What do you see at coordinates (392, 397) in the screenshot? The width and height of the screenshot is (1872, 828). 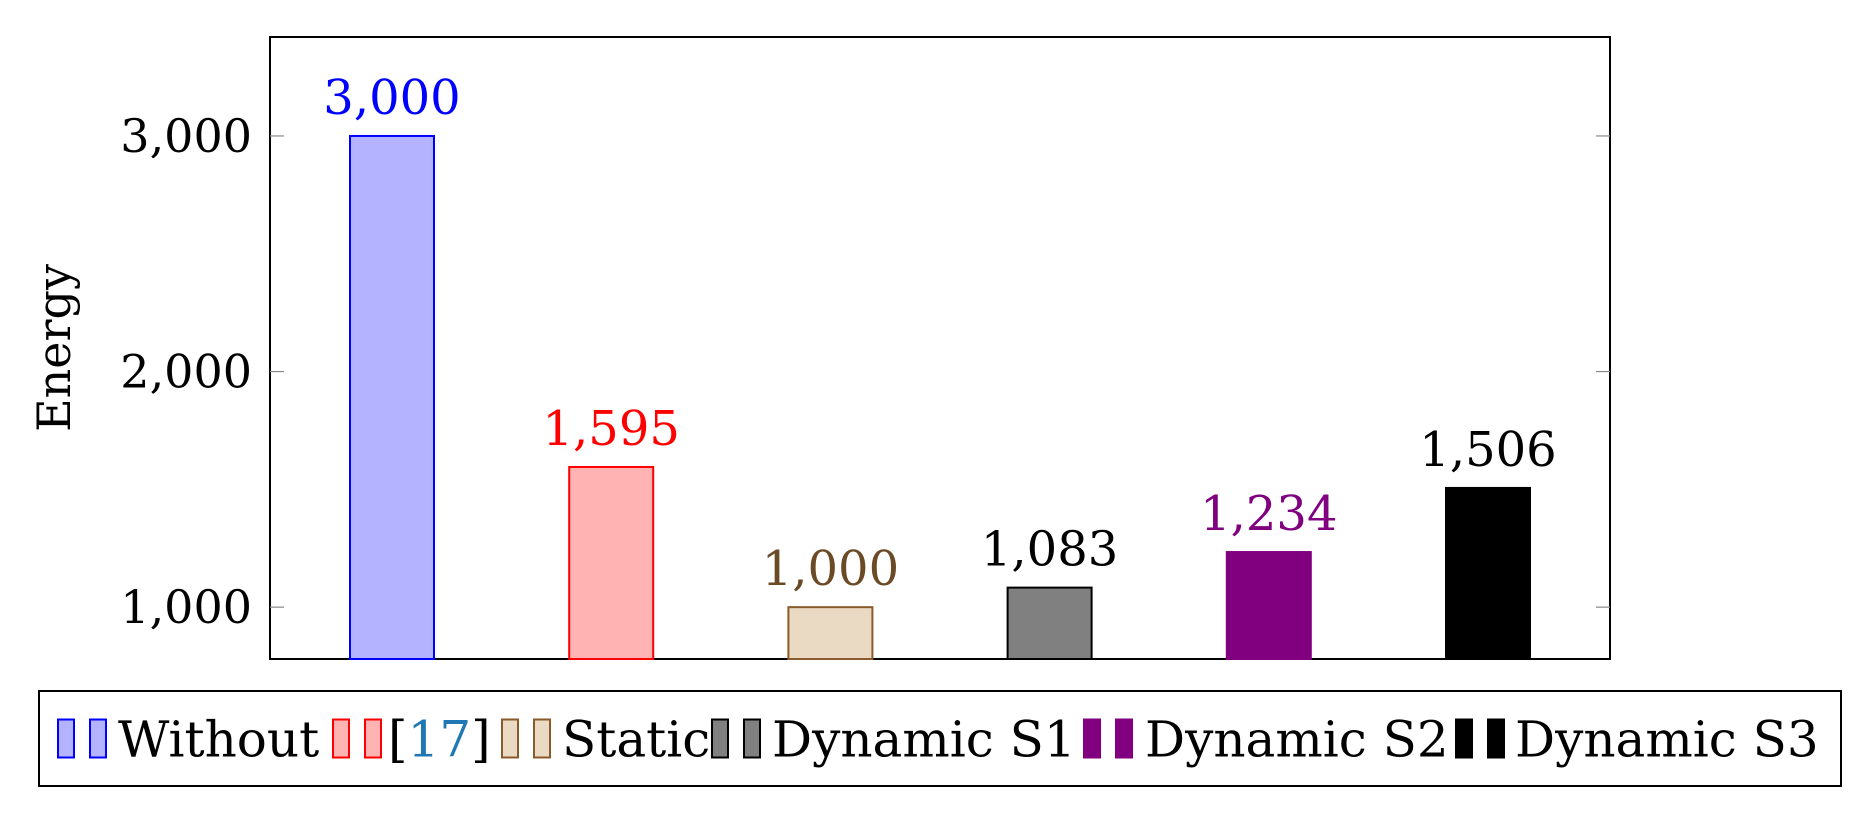 I see `bar-without` at bounding box center [392, 397].